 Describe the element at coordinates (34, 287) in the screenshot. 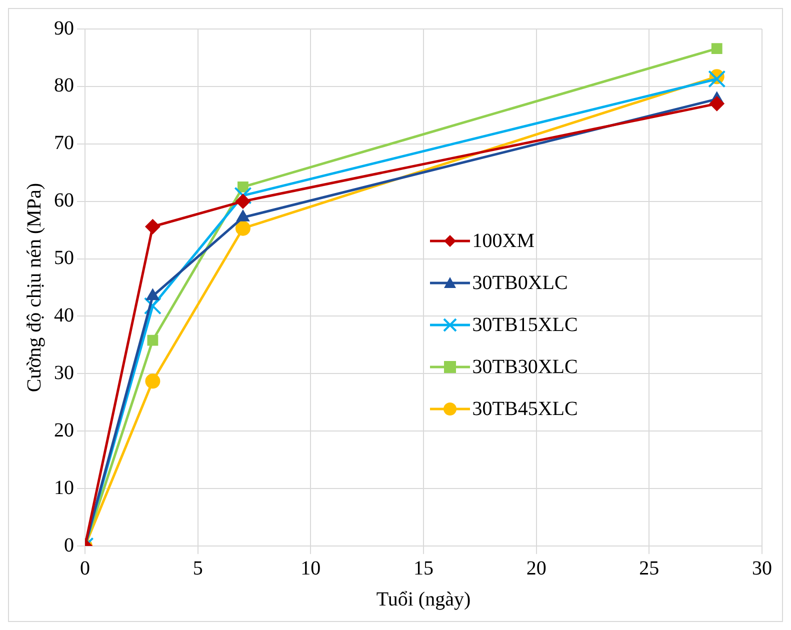

I see `y-axis-title: Cường độ chịu nén (MPa)` at that location.